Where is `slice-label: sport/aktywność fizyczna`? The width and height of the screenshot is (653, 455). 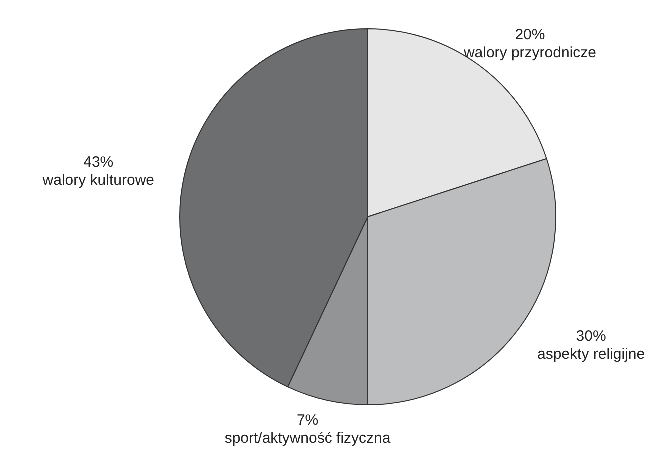
slice-label: sport/aktywność fizyczna is located at coordinates (308, 438).